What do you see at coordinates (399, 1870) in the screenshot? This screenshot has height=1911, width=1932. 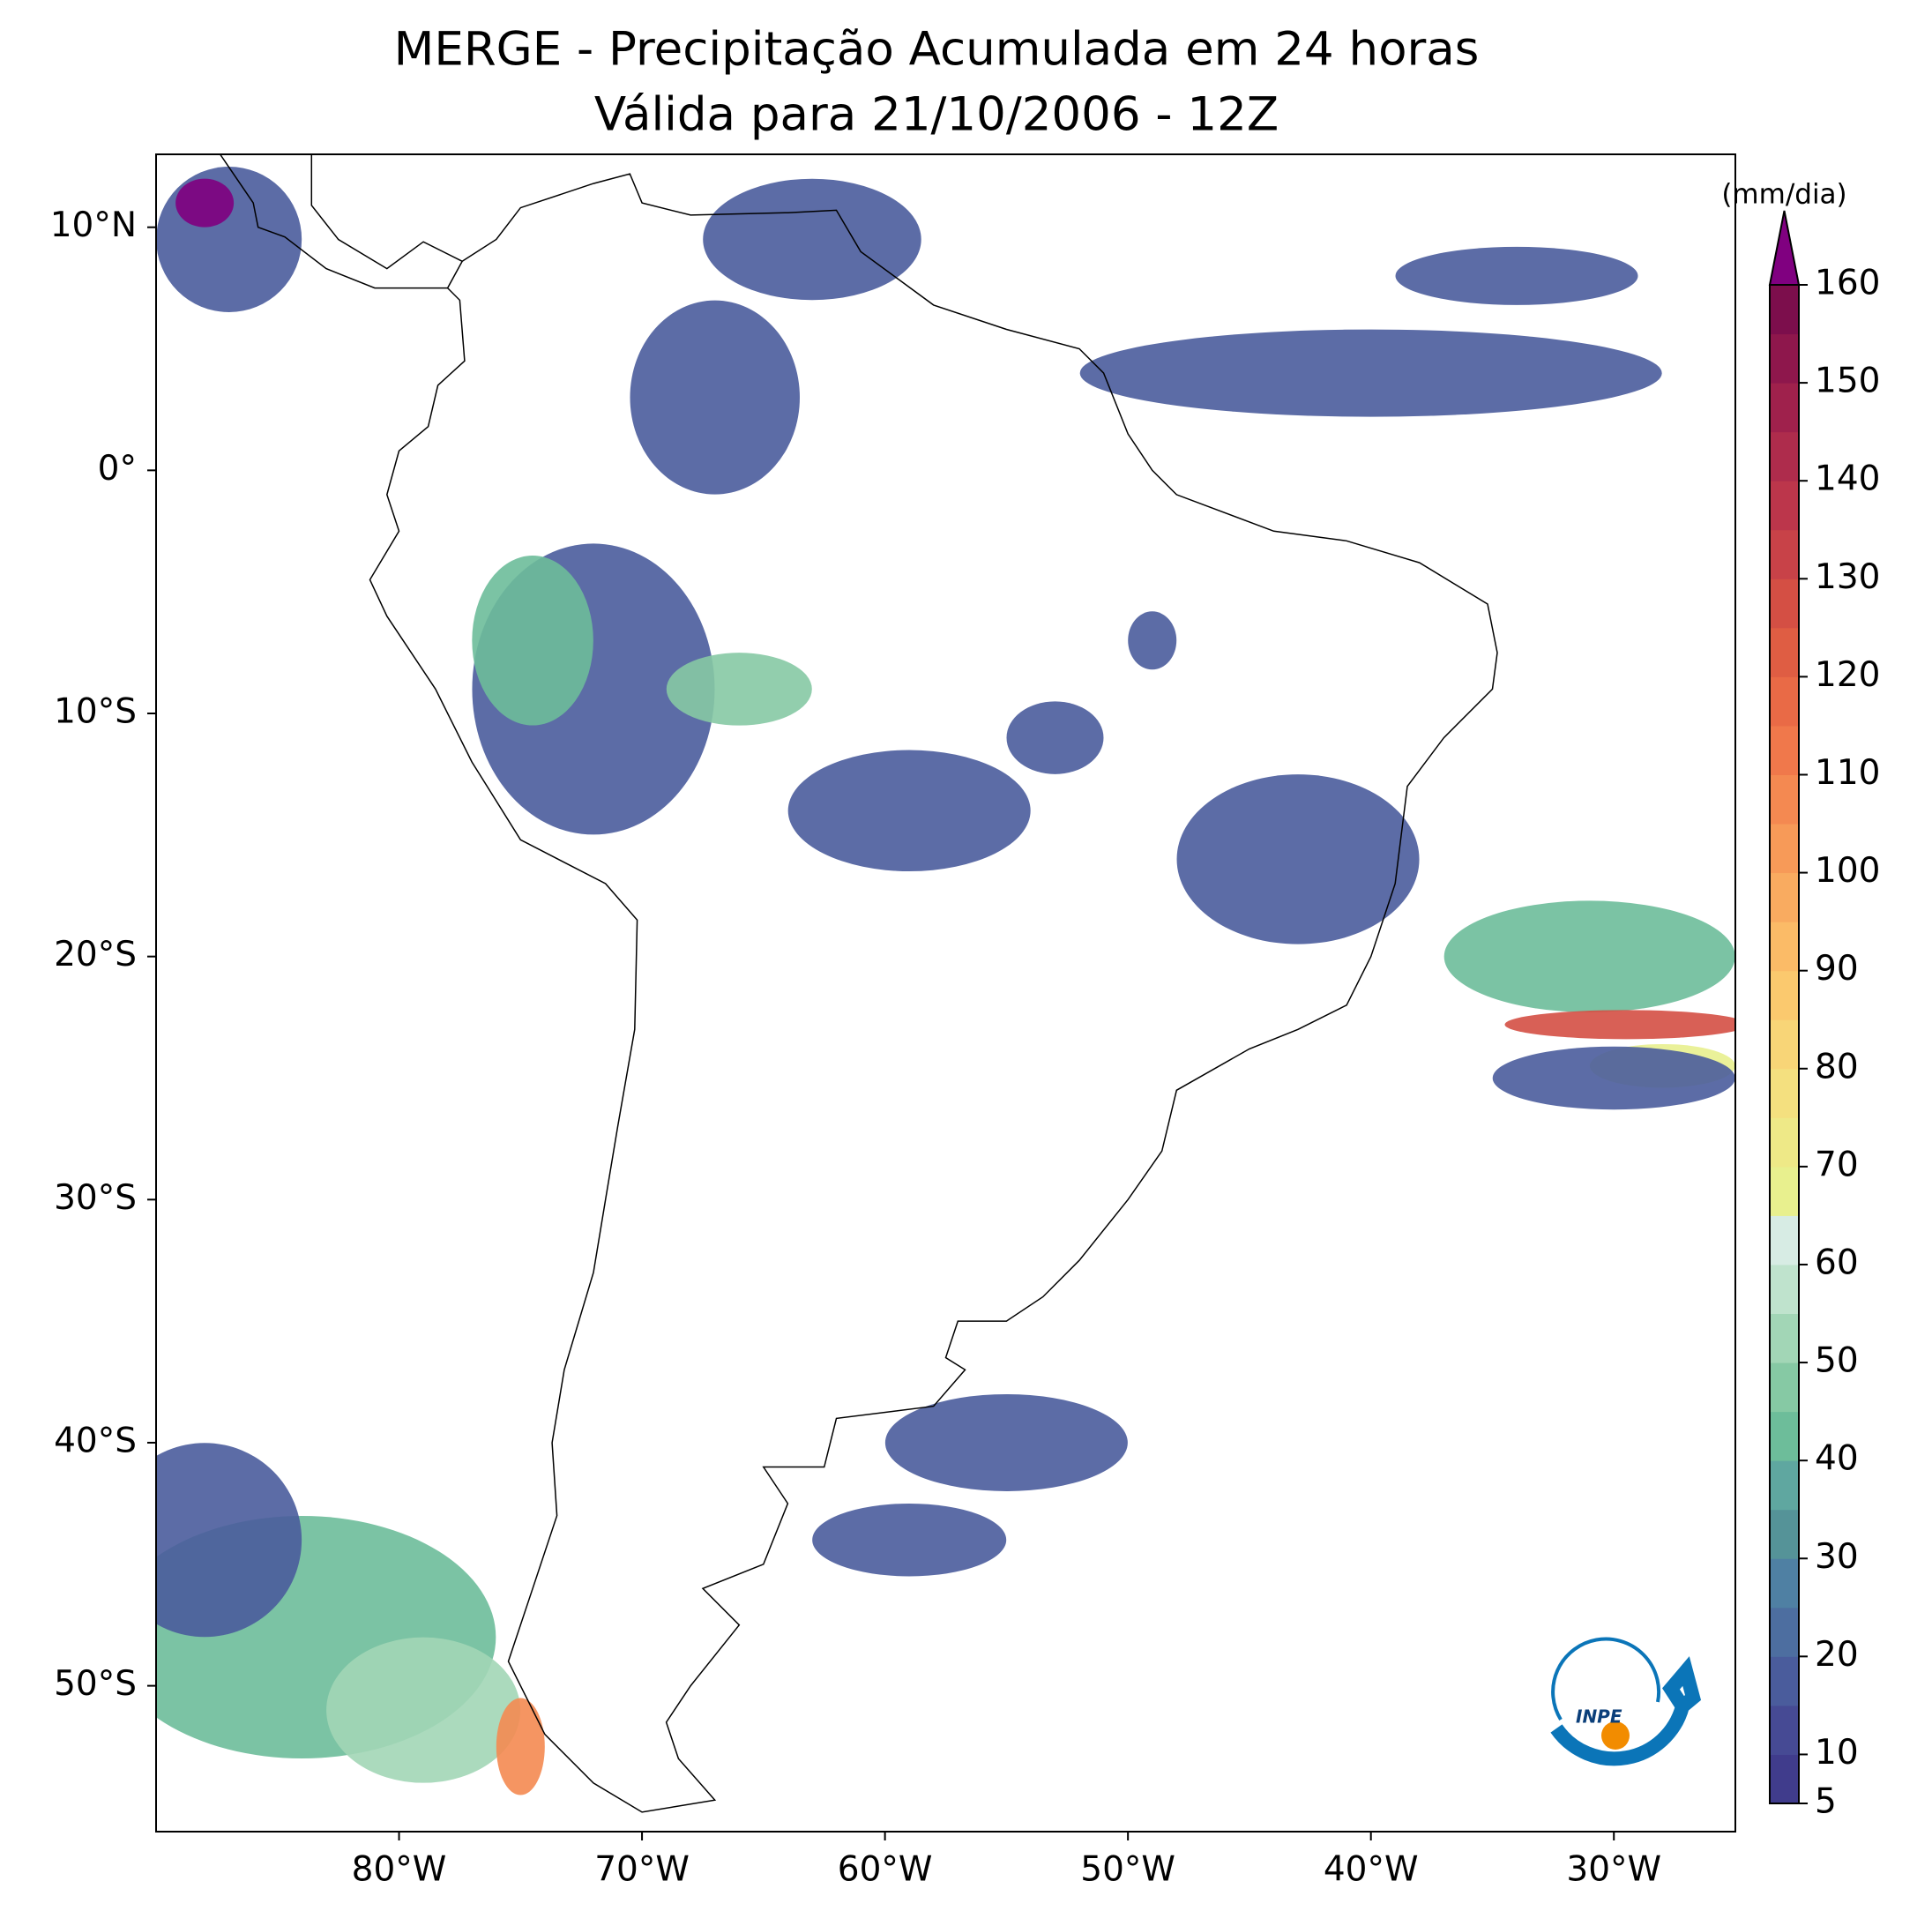 I see `x-tick-label: 80°W` at bounding box center [399, 1870].